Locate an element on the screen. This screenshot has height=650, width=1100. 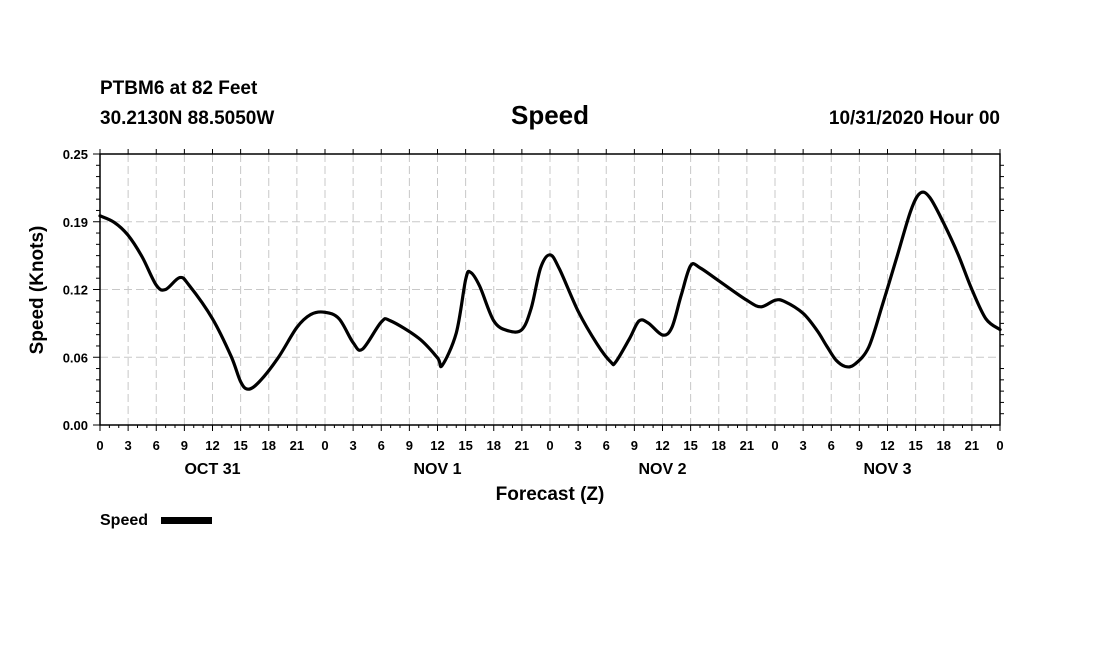
chart-title: Speed is located at coordinates (550, 115).